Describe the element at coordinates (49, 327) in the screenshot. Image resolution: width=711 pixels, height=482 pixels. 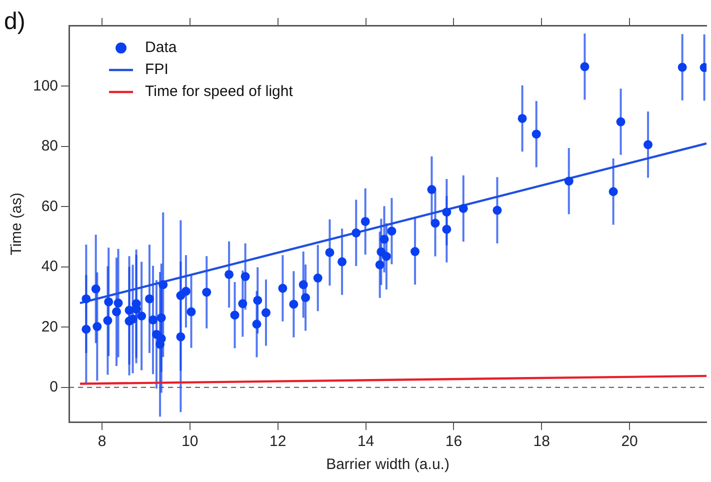
I see `y-tick-label: 20` at that location.